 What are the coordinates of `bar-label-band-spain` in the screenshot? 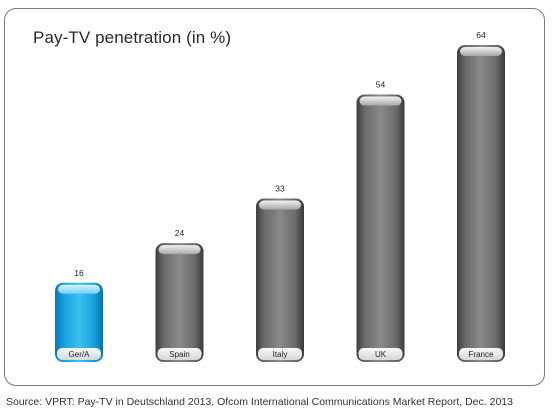 It's located at (179, 354).